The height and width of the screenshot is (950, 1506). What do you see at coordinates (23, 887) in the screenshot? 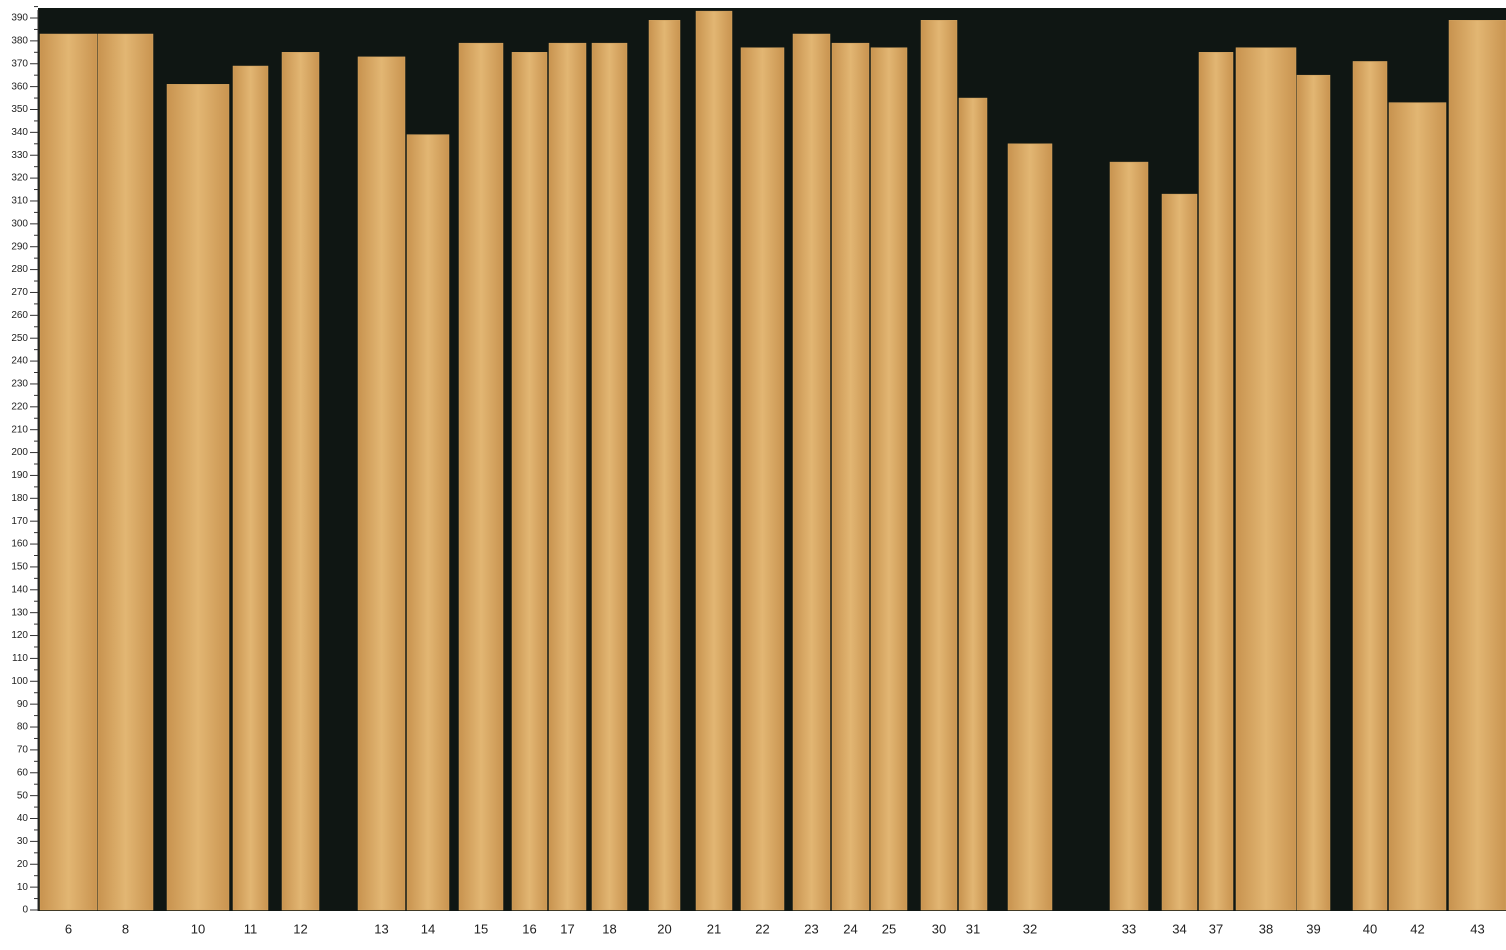
I see `y-tick-label: 10` at bounding box center [23, 887].